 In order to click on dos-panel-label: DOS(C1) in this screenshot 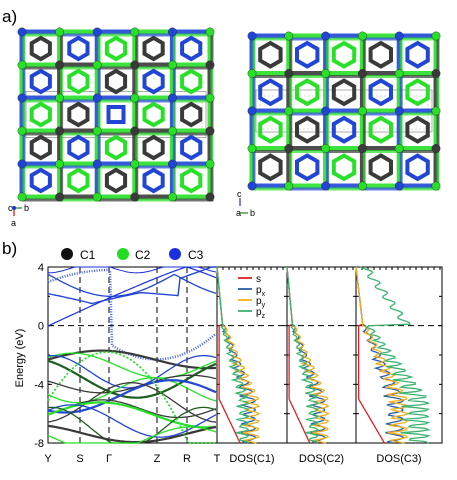, I will do `click(251, 459)`.